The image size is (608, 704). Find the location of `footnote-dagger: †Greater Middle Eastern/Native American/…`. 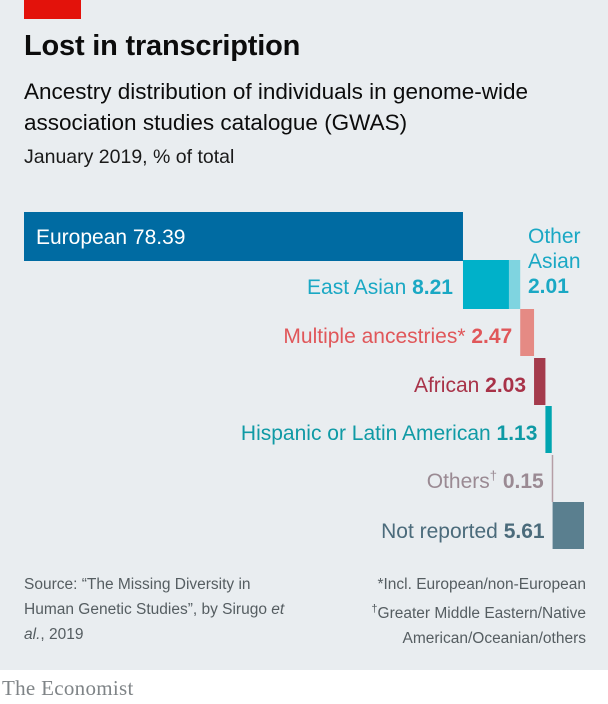

footnote-dagger: †Greater Middle Eastern/Native American/… is located at coordinates (436, 624).